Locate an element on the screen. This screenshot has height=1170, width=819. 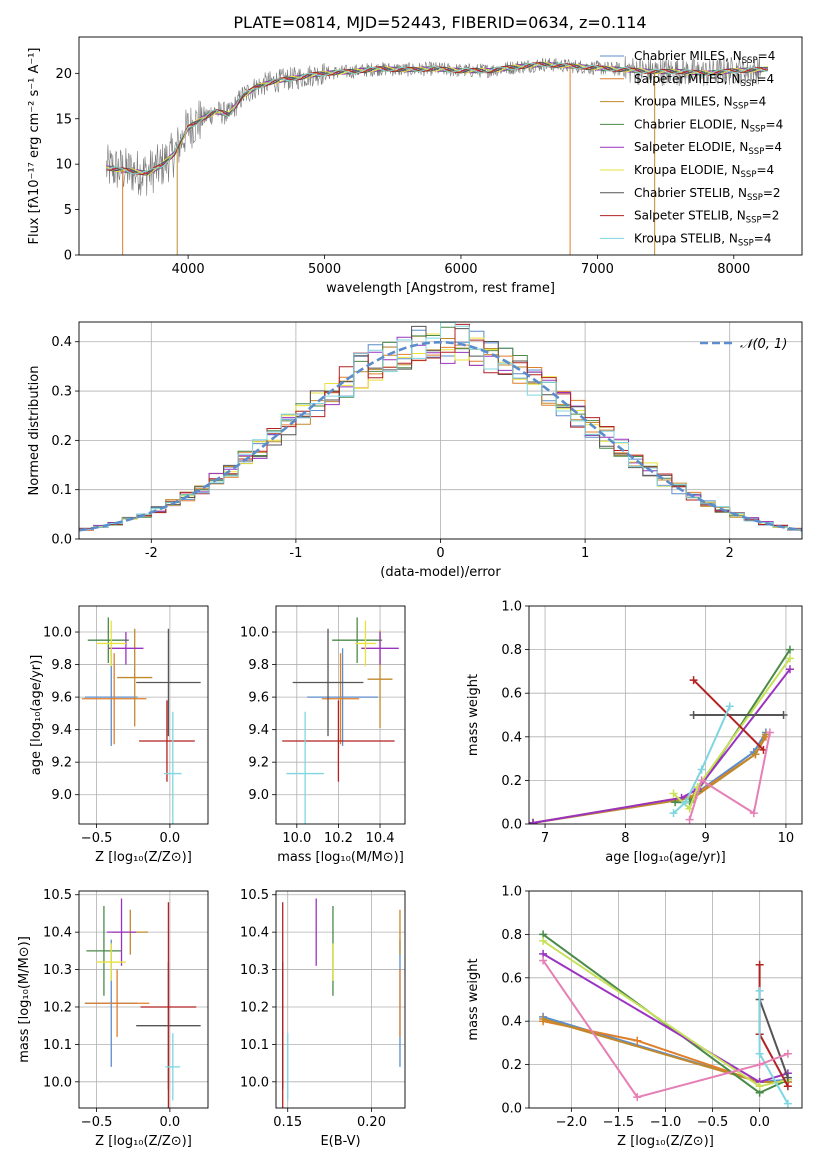
legend-entry: Salpeter STELIB, NSSP=2 is located at coordinates (706, 217).